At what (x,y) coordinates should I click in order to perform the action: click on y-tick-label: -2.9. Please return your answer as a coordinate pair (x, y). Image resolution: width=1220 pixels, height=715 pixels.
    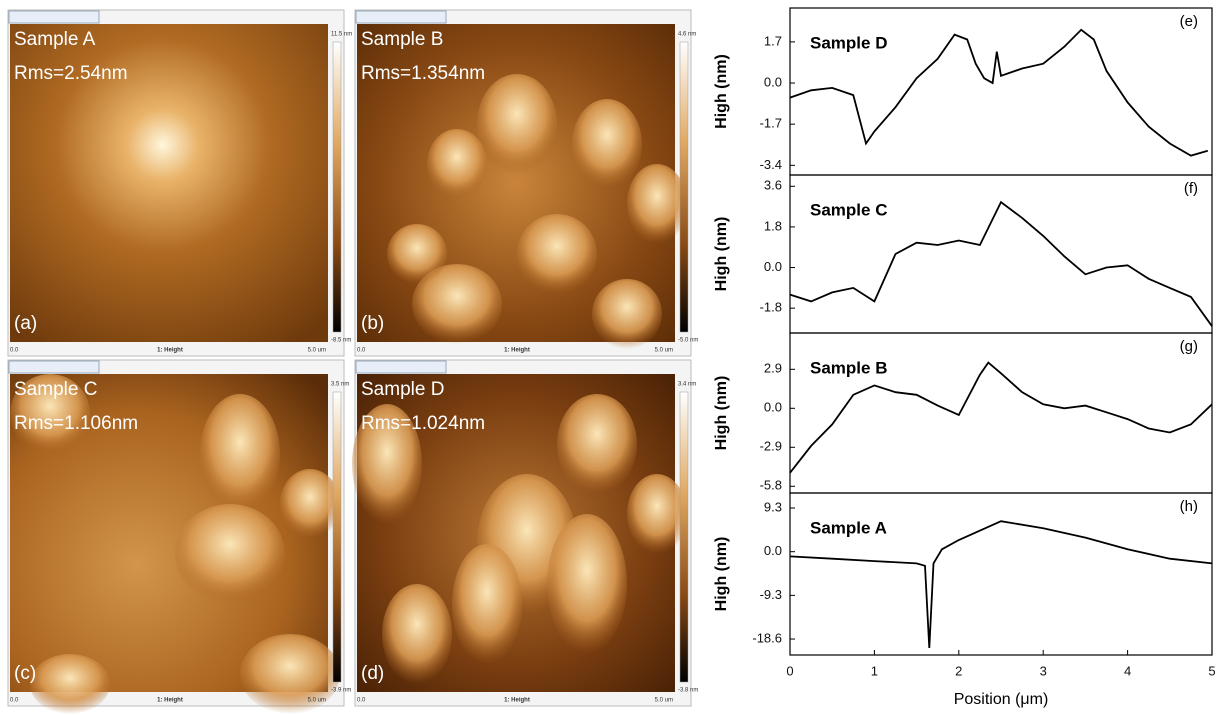
    Looking at the image, I should click on (771, 446).